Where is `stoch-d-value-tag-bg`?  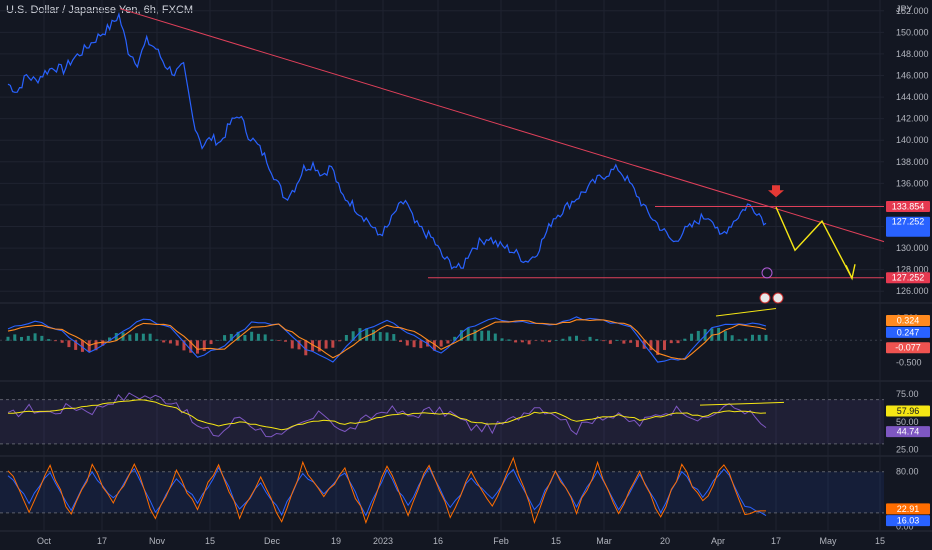 stoch-d-value-tag-bg is located at coordinates (908, 521).